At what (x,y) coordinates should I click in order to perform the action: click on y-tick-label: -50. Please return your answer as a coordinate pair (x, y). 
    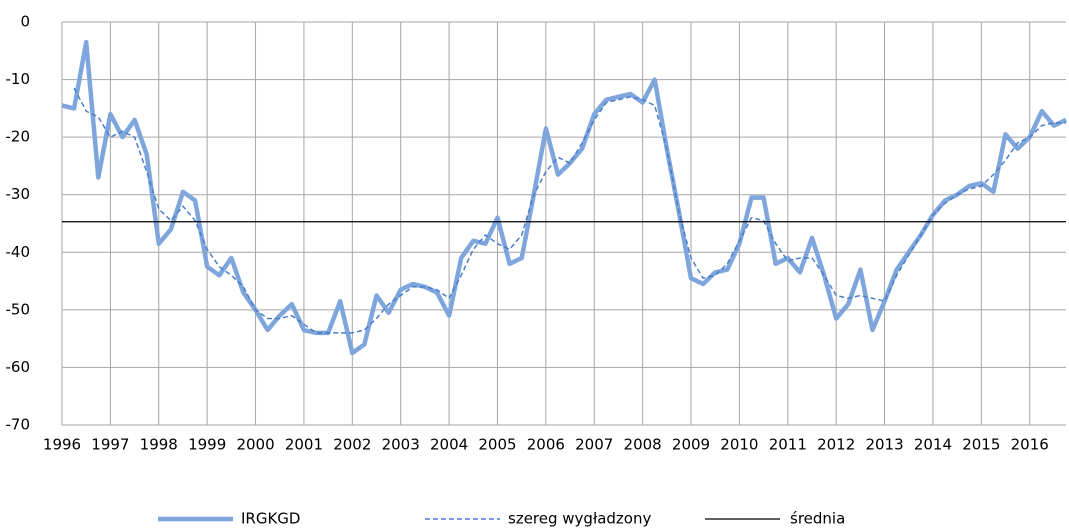
    Looking at the image, I should click on (18, 309).